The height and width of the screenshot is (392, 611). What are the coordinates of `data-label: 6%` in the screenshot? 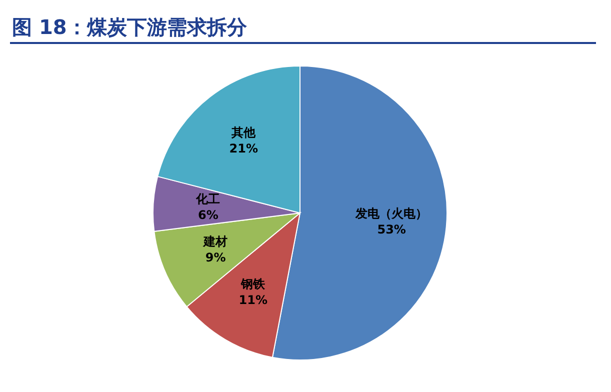 It's located at (208, 215).